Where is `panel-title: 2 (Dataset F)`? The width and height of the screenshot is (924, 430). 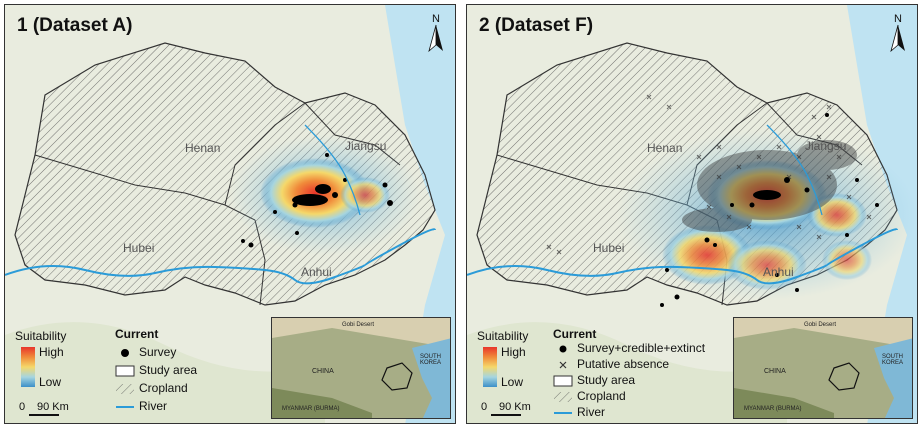 panel-title: 2 (Dataset F) is located at coordinates (536, 25).